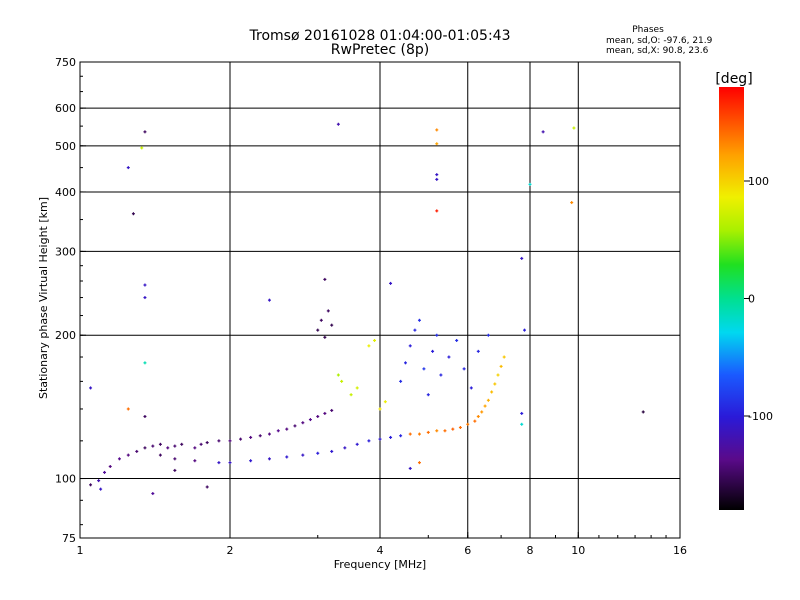 This screenshot has width=800, height=600. Describe the element at coordinates (467, 550) in the screenshot. I see `x-tick-label: 6` at that location.